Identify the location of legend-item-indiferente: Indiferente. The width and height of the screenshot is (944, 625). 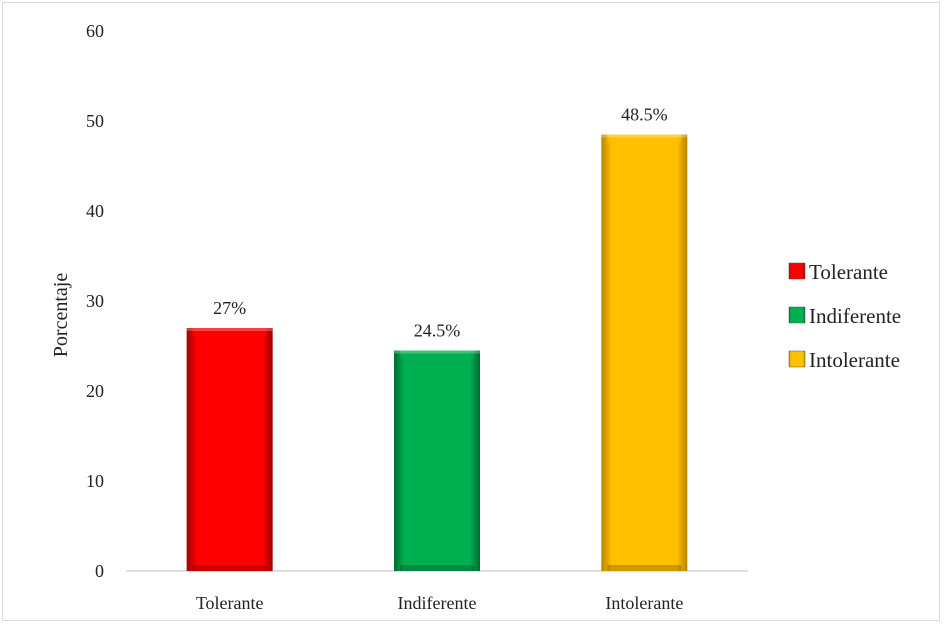
(844, 316).